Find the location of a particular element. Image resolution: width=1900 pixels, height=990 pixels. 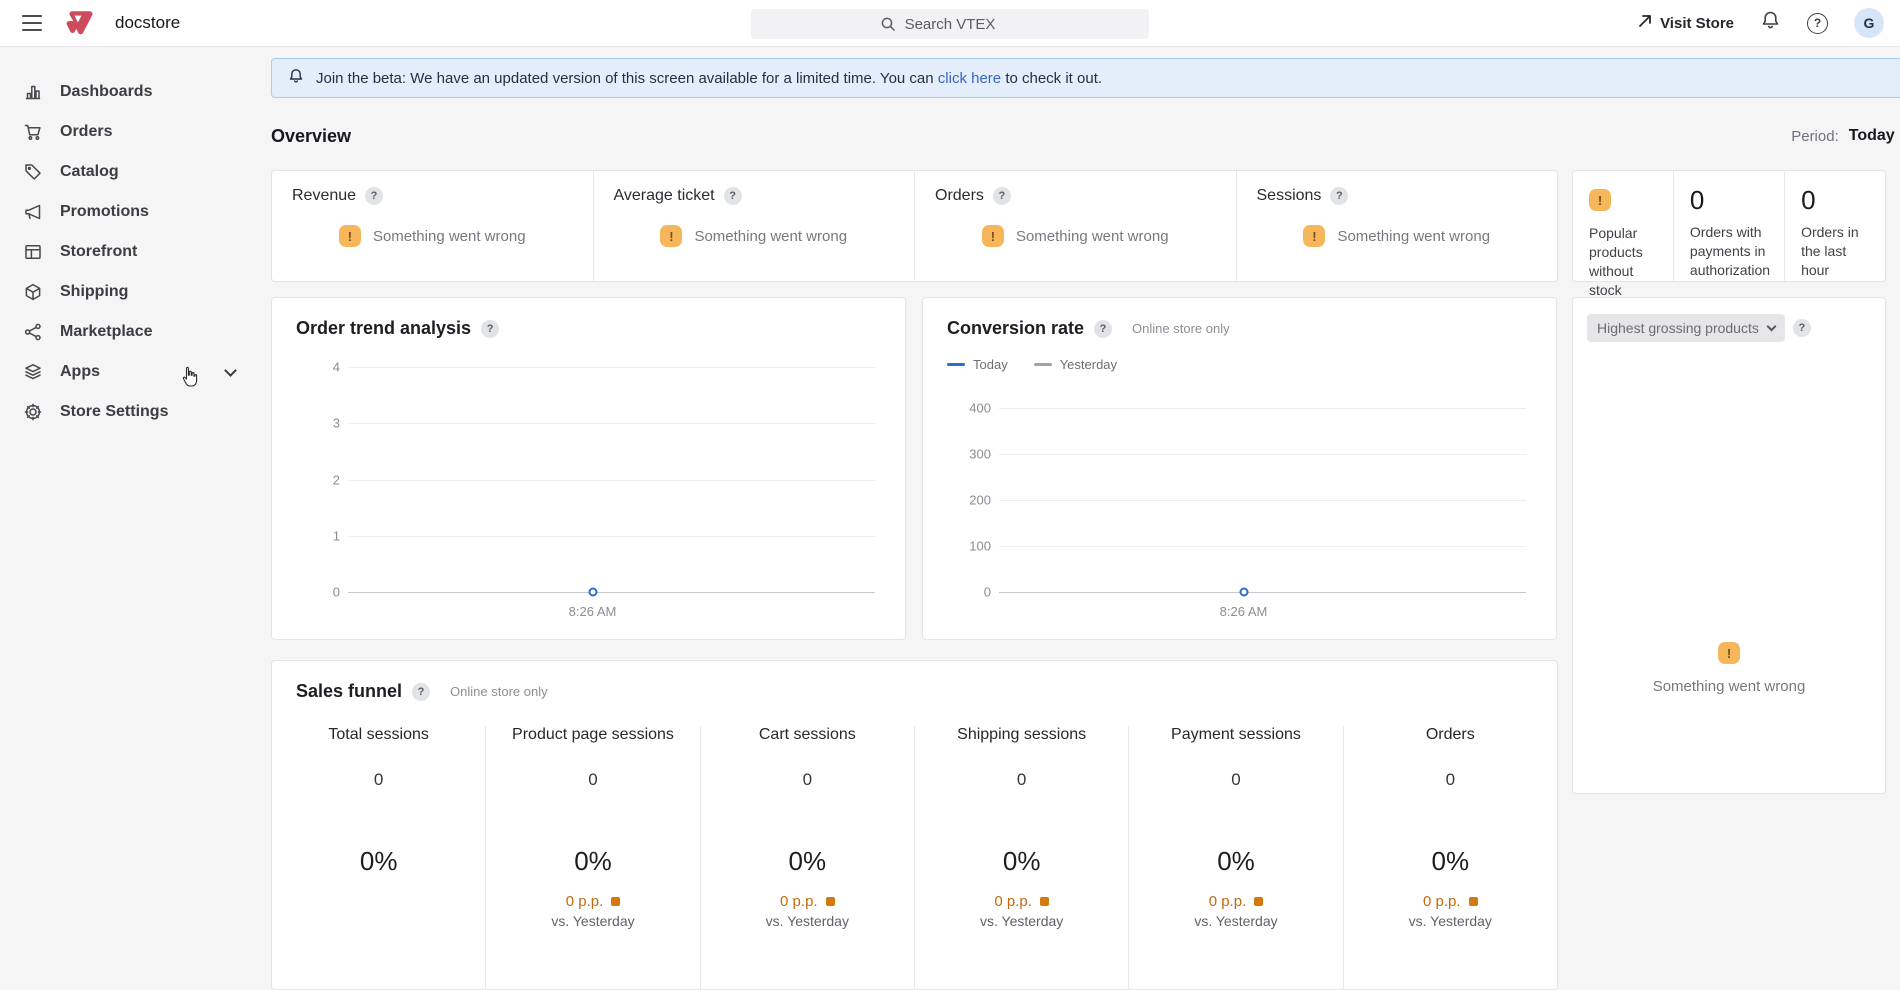

sidebar-item-apps: Apps is located at coordinates (127, 372).